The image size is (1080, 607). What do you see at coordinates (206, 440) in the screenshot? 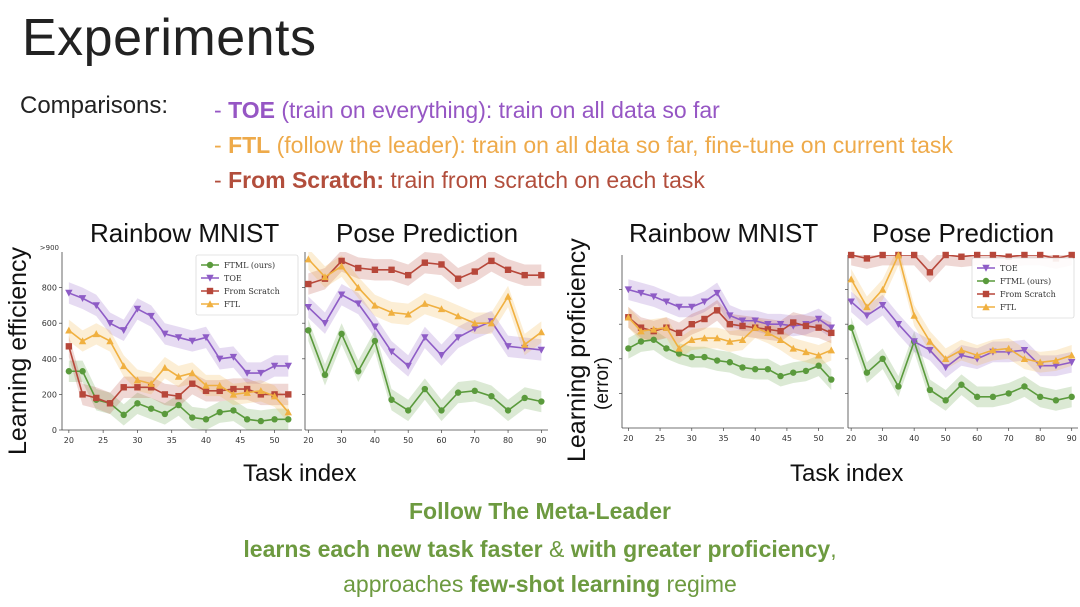
I see `panel-0-x-tick-label: 40` at bounding box center [206, 440].